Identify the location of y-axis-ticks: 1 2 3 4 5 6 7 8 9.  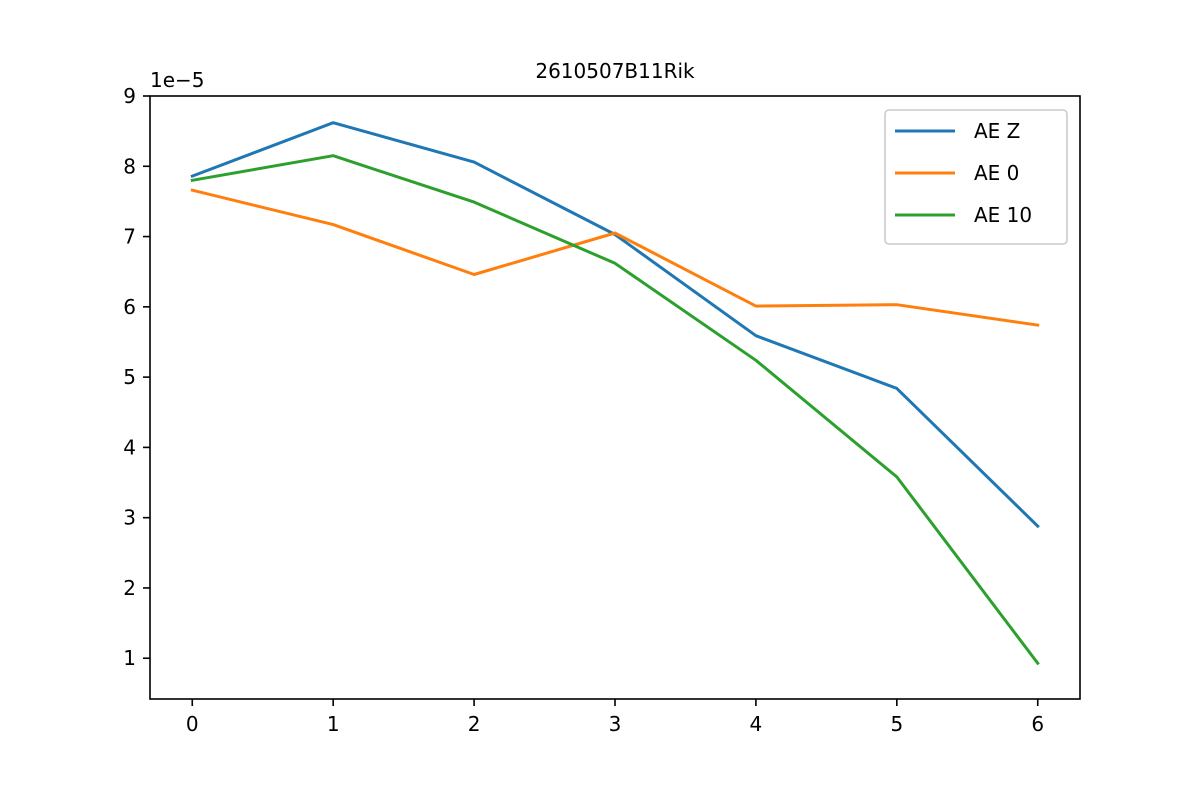
(136, 377).